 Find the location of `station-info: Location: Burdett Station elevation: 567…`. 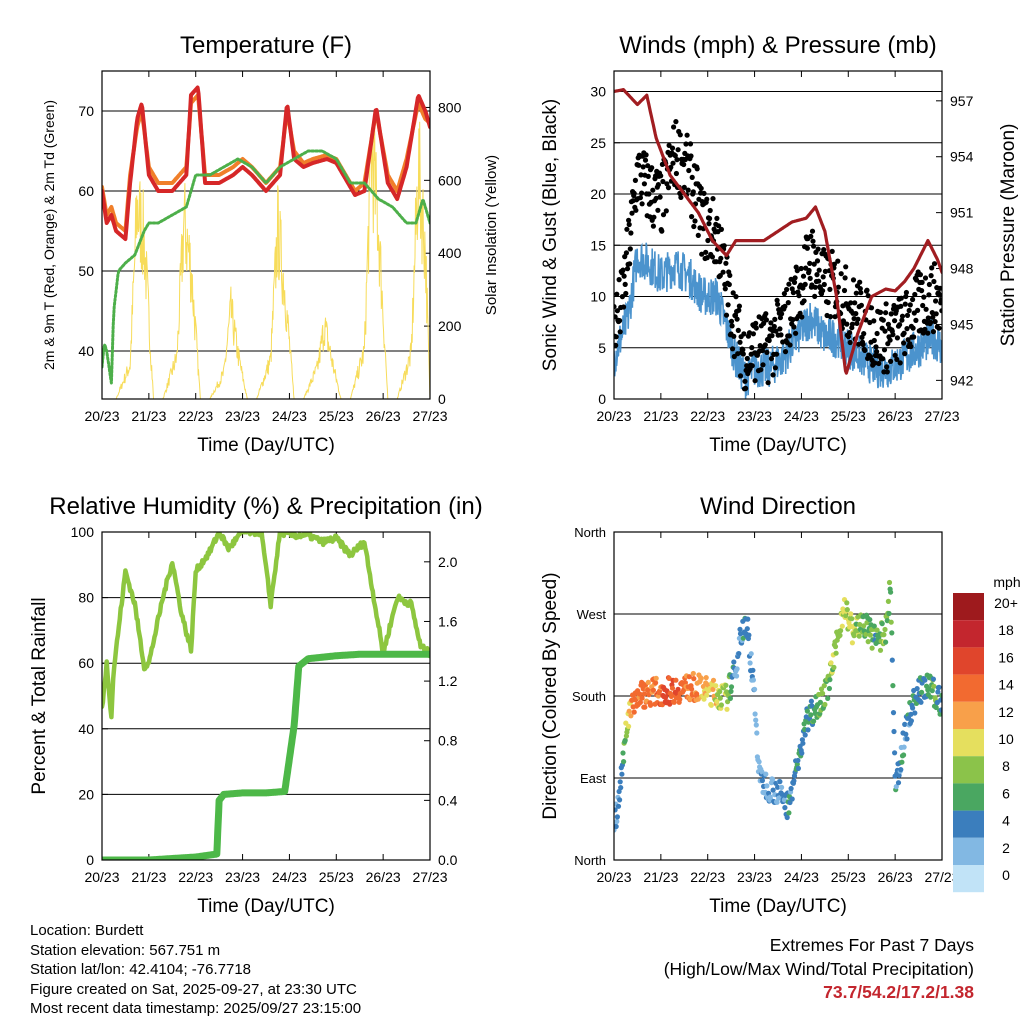

station-info: Location: Burdett Station elevation: 567… is located at coordinates (195, 970).